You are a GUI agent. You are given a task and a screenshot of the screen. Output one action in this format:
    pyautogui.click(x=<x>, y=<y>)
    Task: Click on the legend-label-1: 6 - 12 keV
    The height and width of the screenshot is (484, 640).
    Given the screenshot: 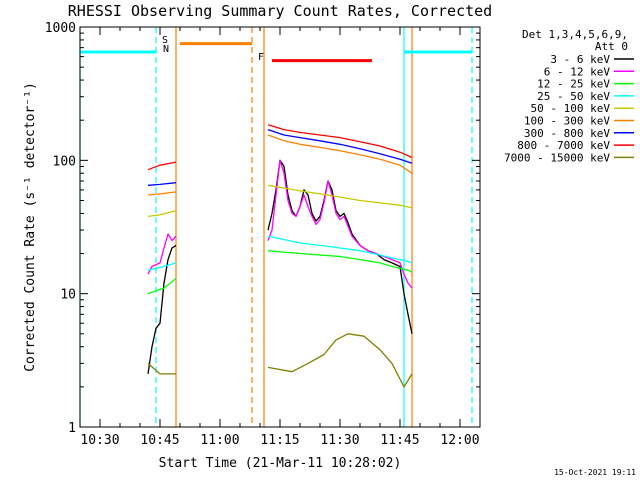 What is the action you would take?
    pyautogui.click(x=577, y=71)
    